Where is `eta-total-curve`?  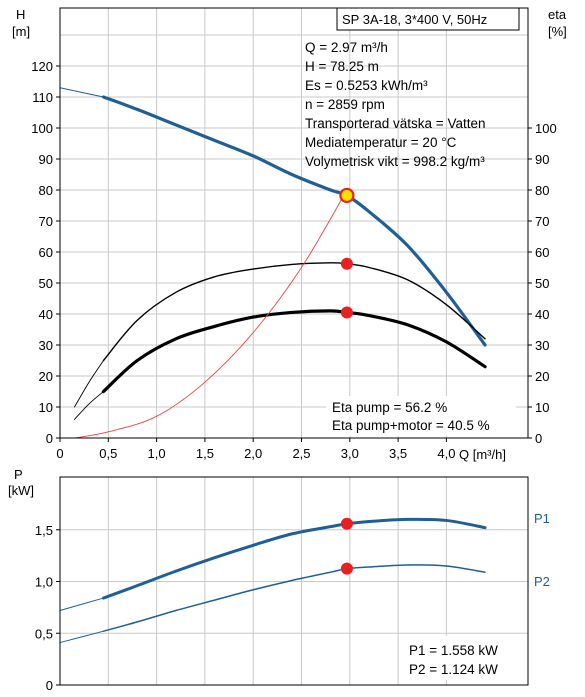 eta-total-curve is located at coordinates (294, 351).